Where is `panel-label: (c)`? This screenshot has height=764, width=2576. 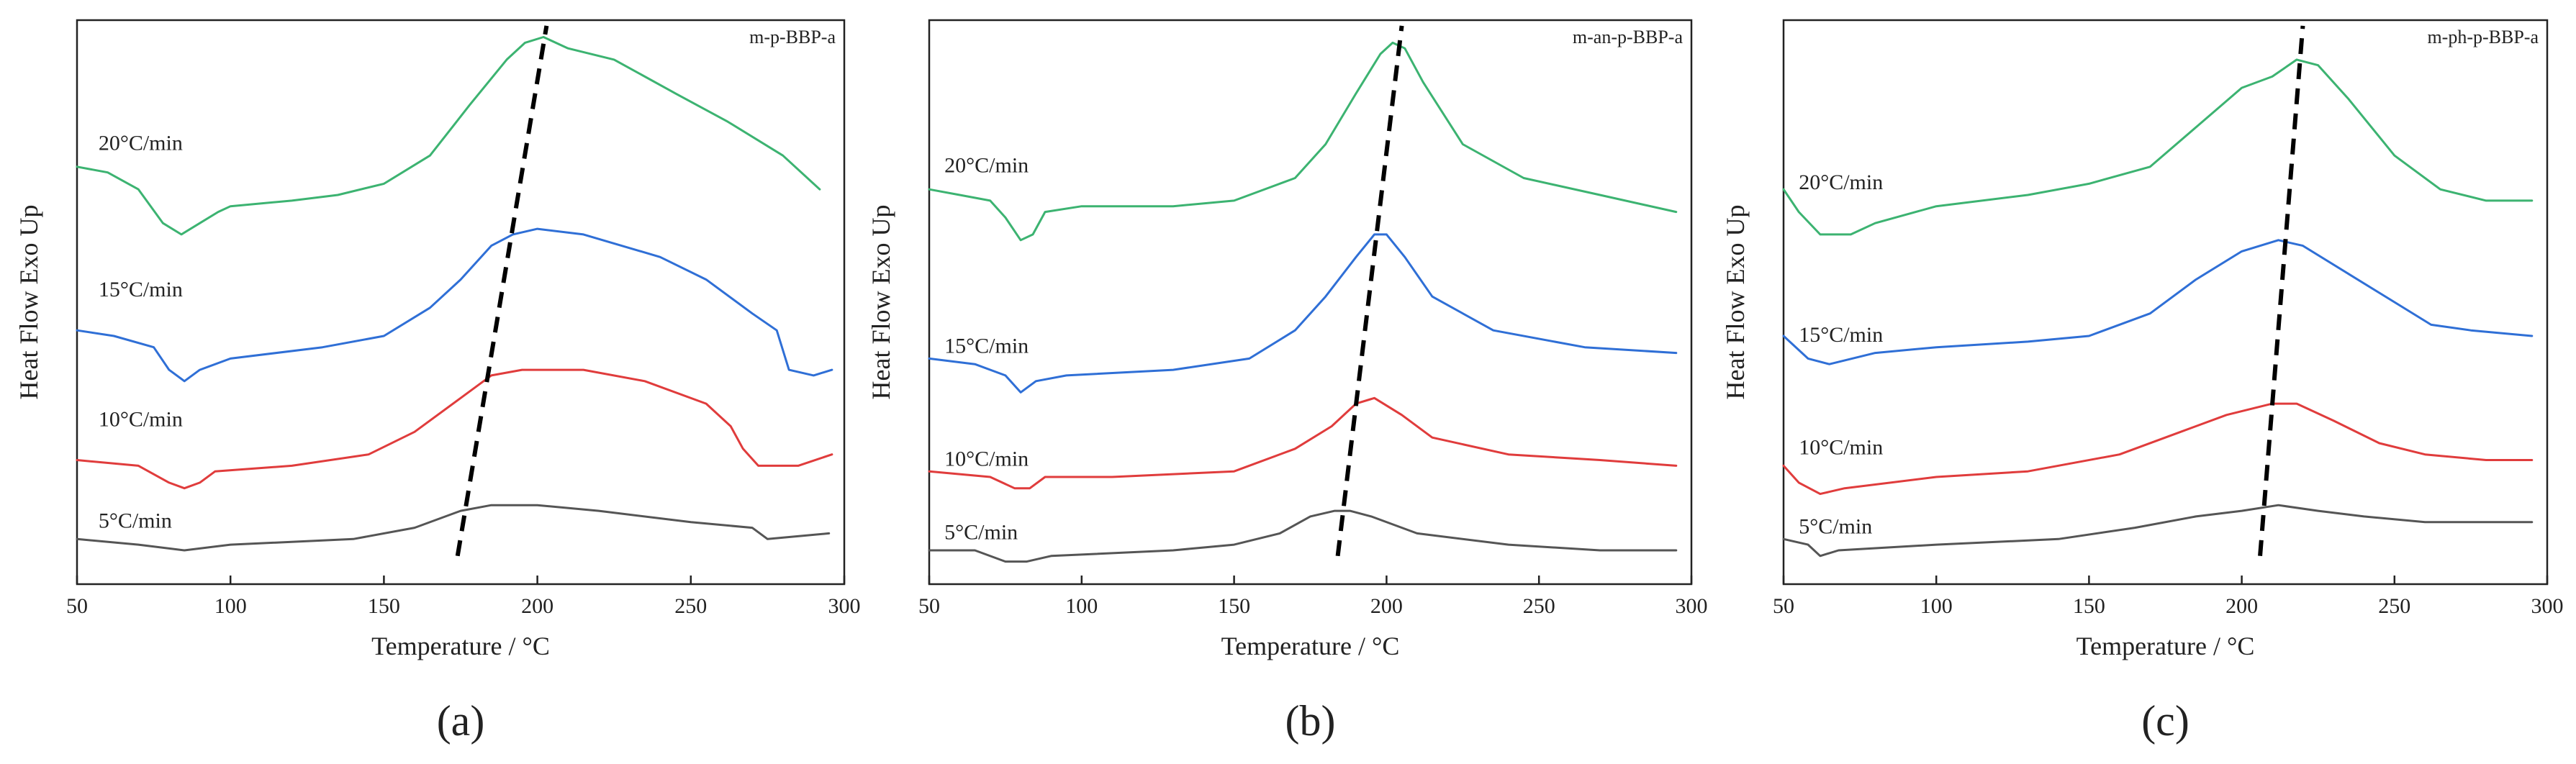
panel-label: (c) is located at coordinates (2165, 721).